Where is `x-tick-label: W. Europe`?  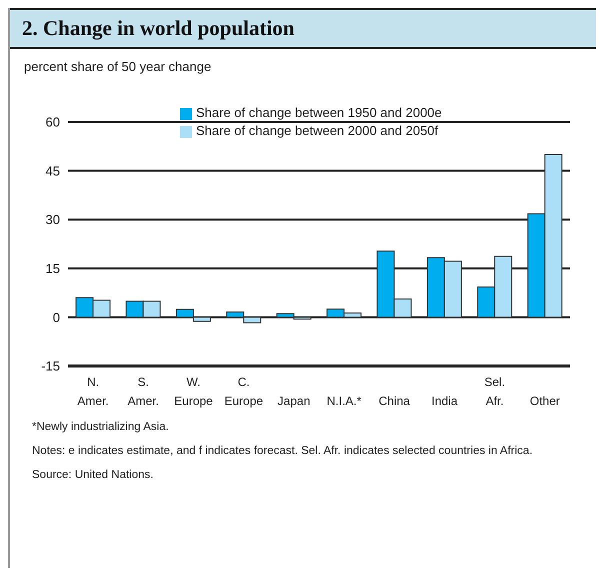 x-tick-label: W. Europe is located at coordinates (194, 391).